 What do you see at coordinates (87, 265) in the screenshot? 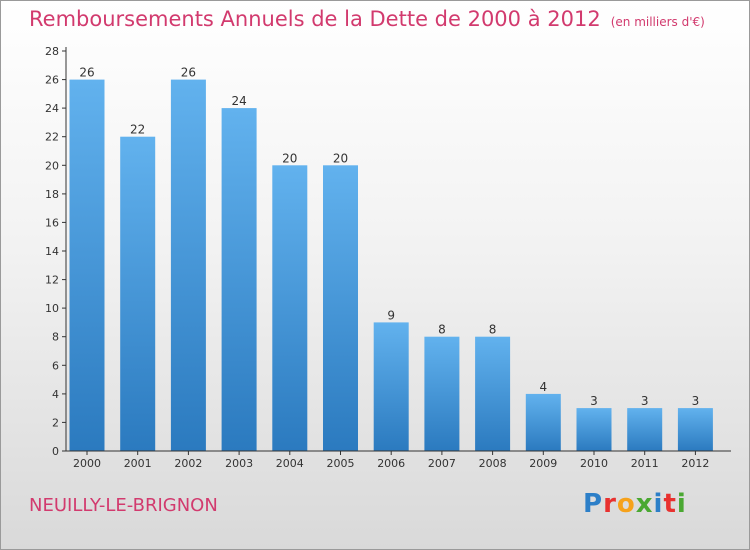
I see `bar-2000` at bounding box center [87, 265].